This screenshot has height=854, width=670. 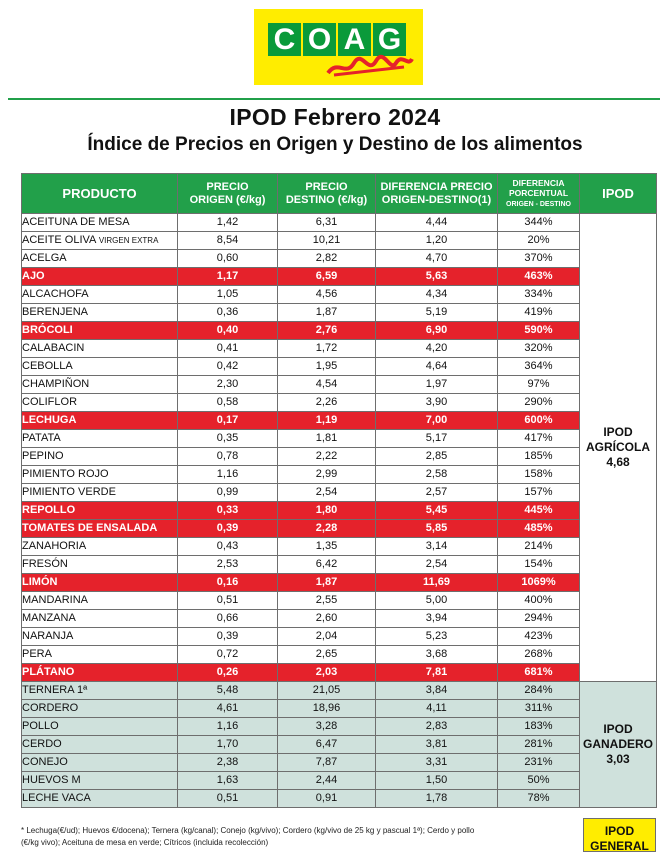 I want to click on cell-precio-destino: 10,21, so click(x=326, y=240).